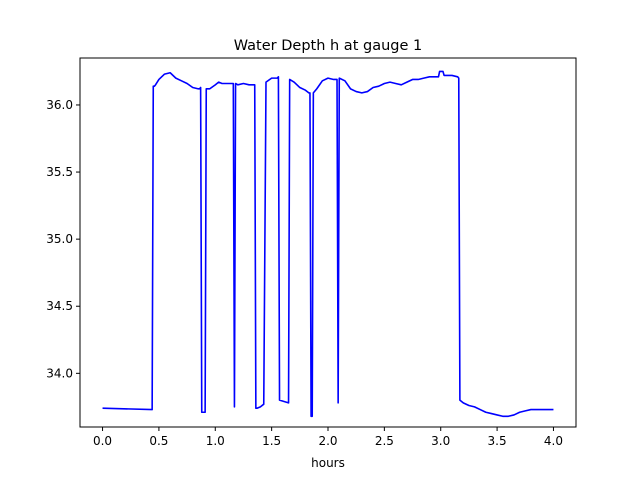 Image resolution: width=640 pixels, height=480 pixels. Describe the element at coordinates (327, 441) in the screenshot. I see `x-tick-label: 2.0` at that location.